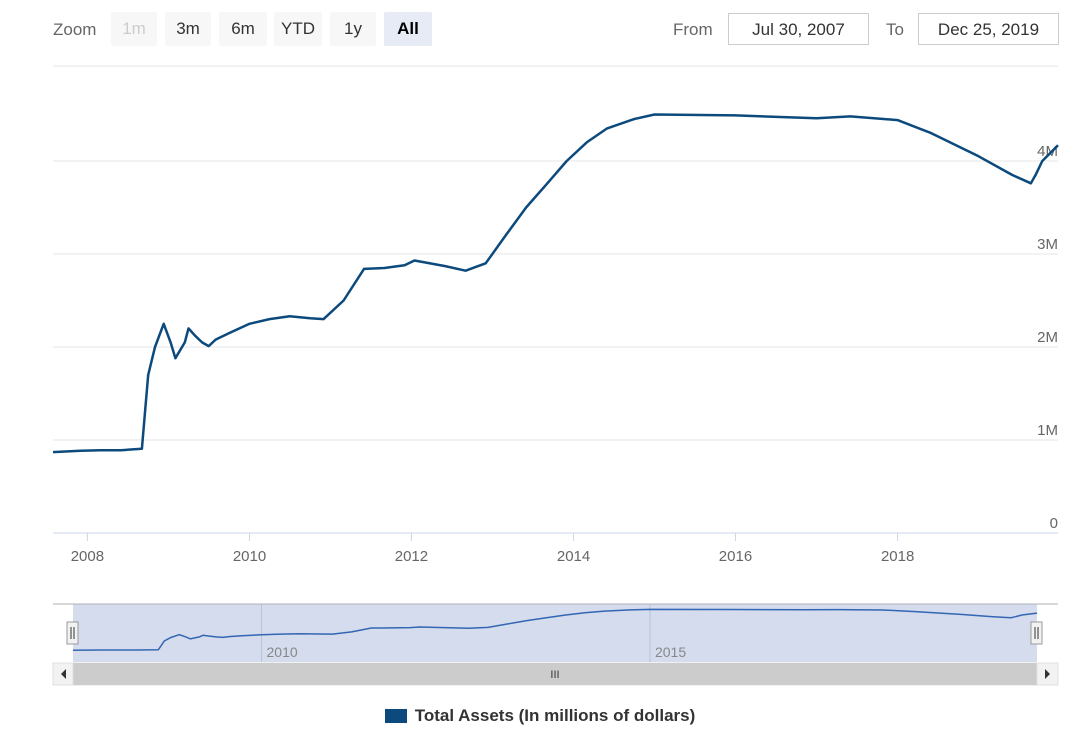 The image size is (1080, 744). What do you see at coordinates (798, 29) in the screenshot?
I see `from-date-input: Jul 30, 2007` at bounding box center [798, 29].